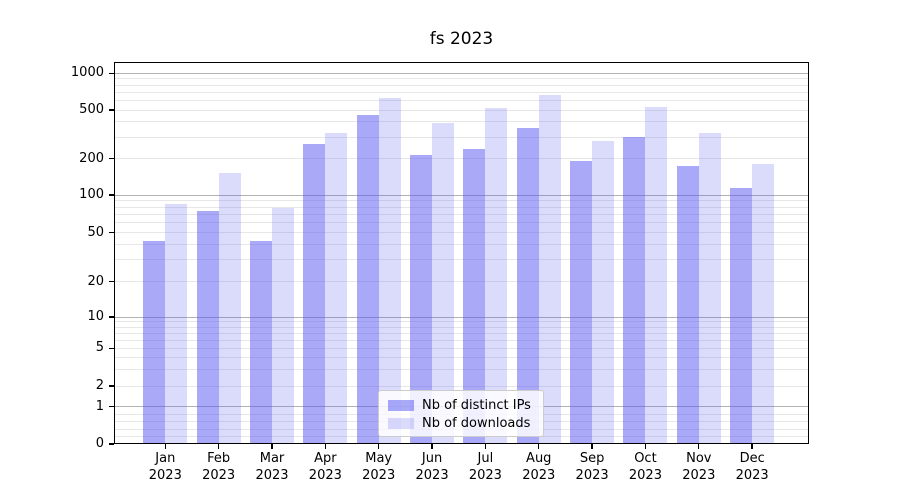 The height and width of the screenshot is (500, 900). I want to click on chart-title: fs 2023, so click(461, 39).